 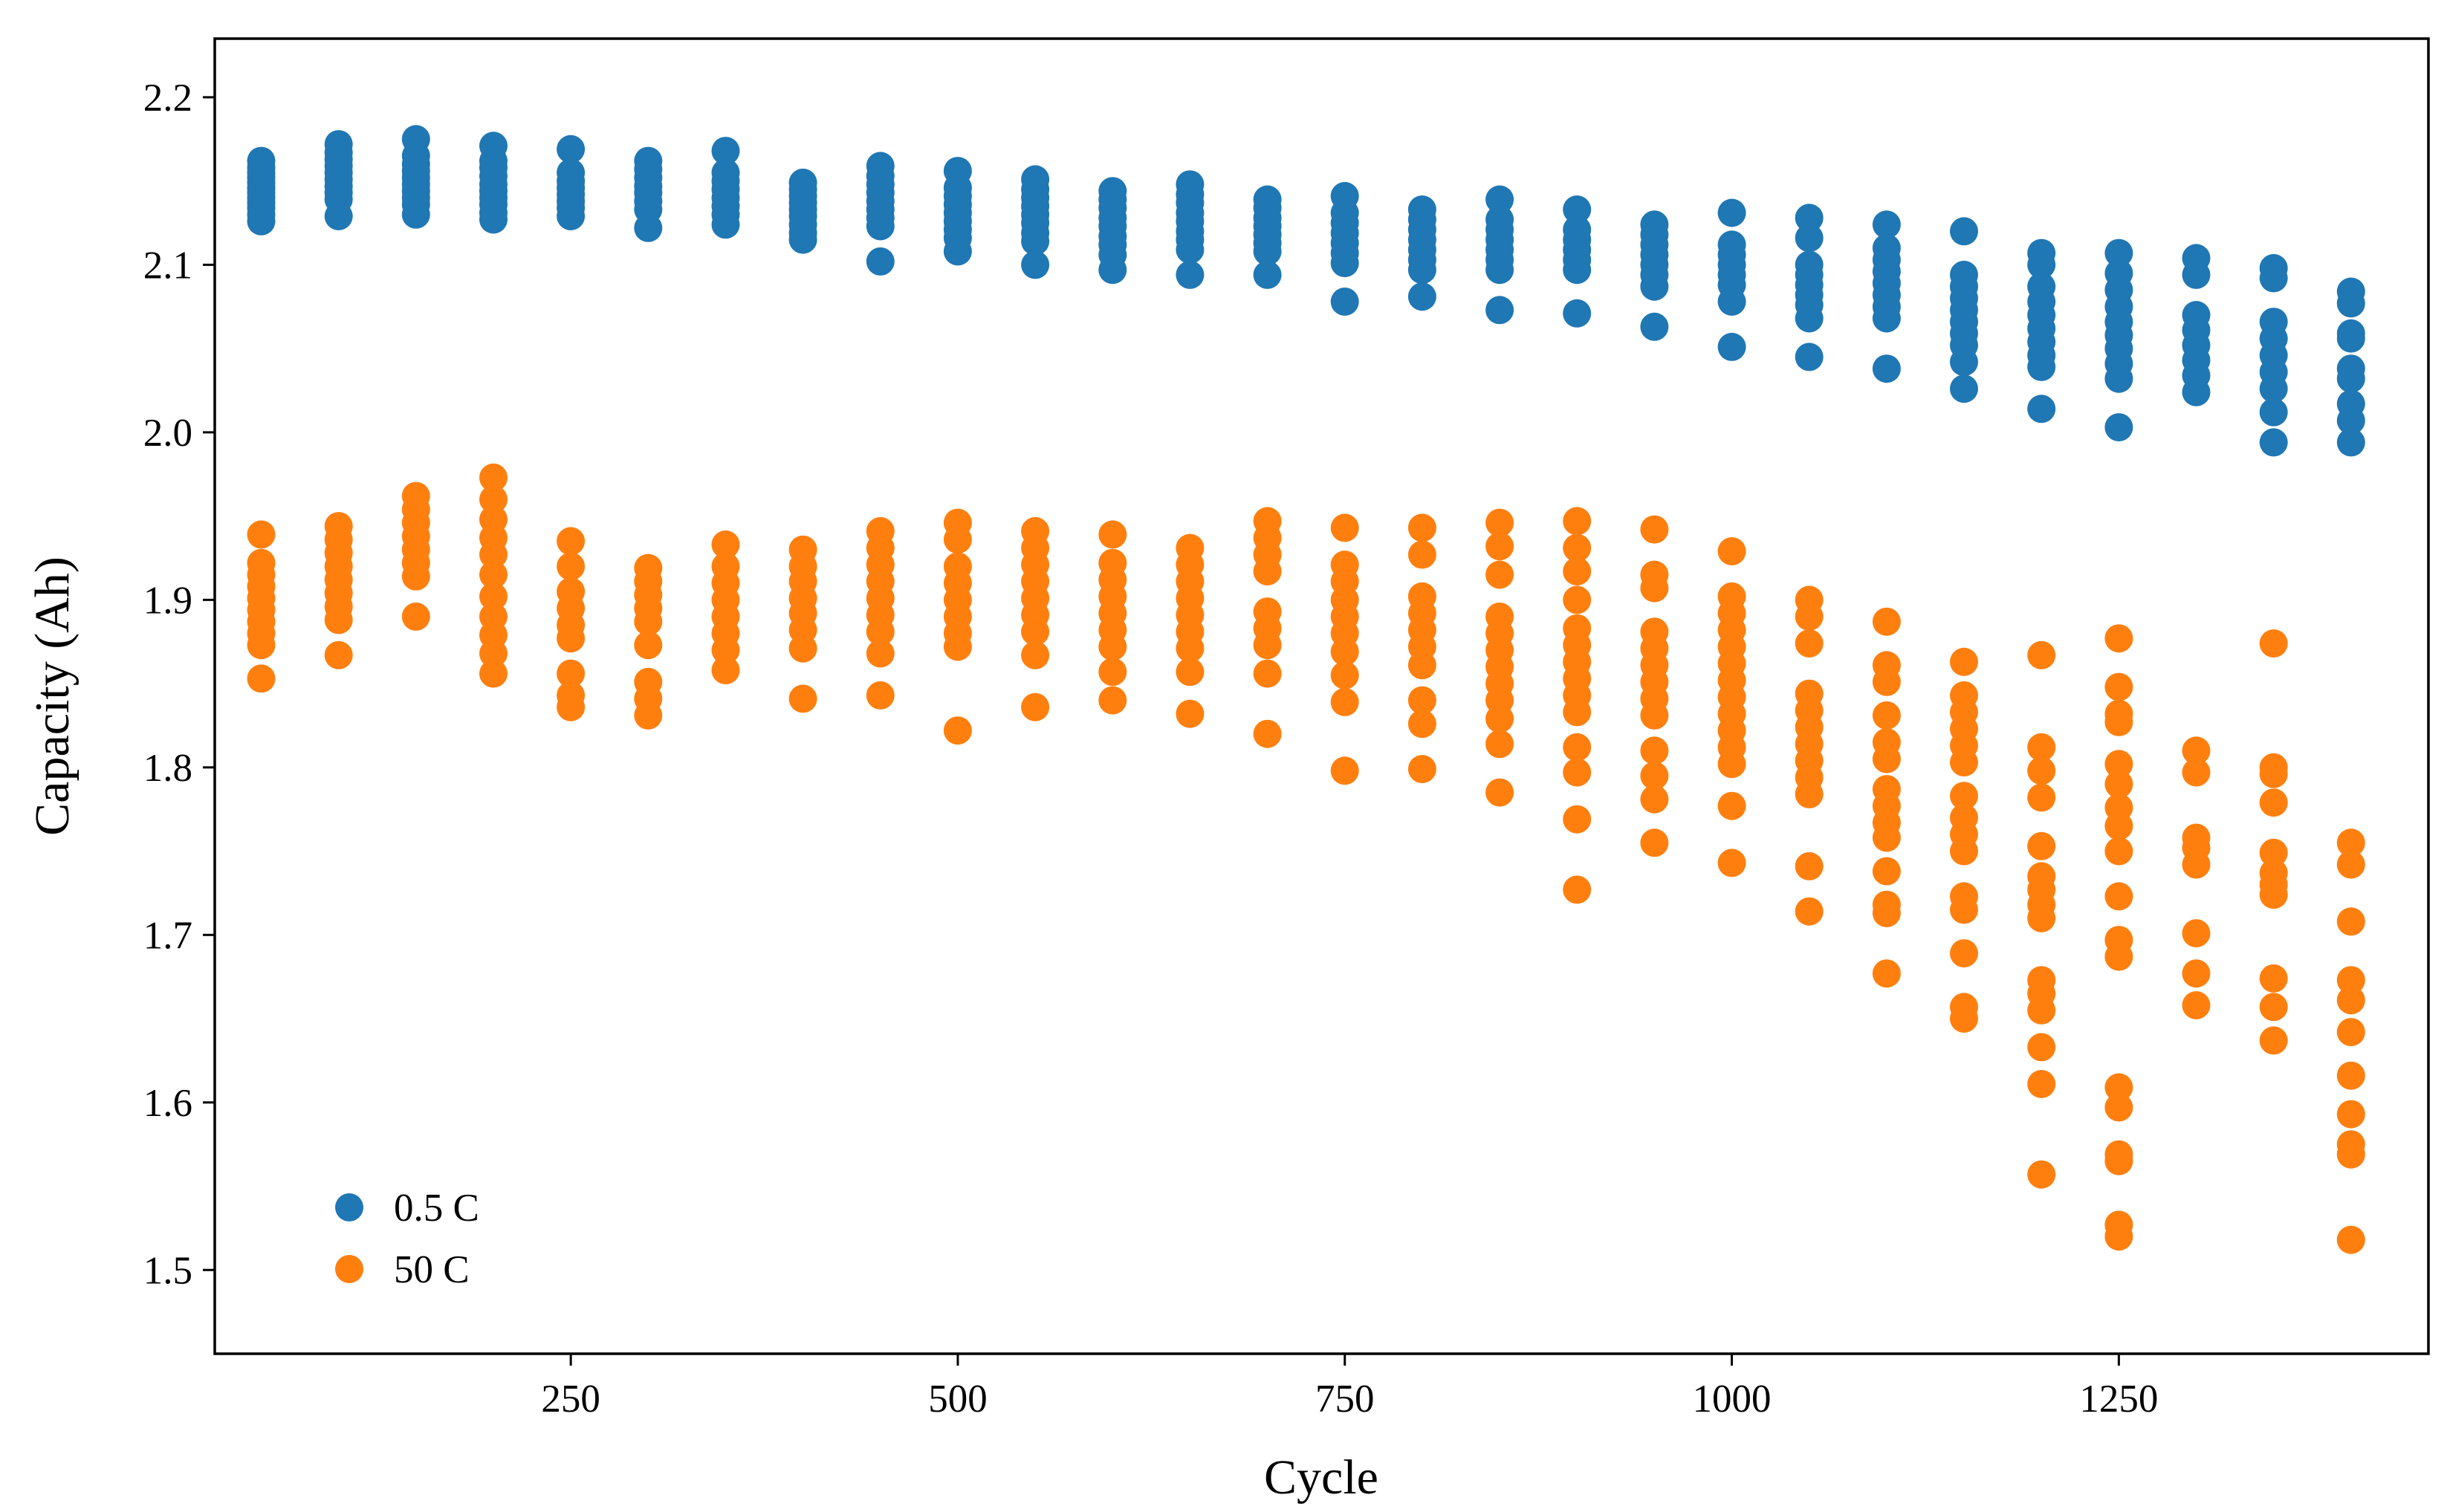 What do you see at coordinates (1733, 1399) in the screenshot?
I see `x-tick-label: 1000` at bounding box center [1733, 1399].